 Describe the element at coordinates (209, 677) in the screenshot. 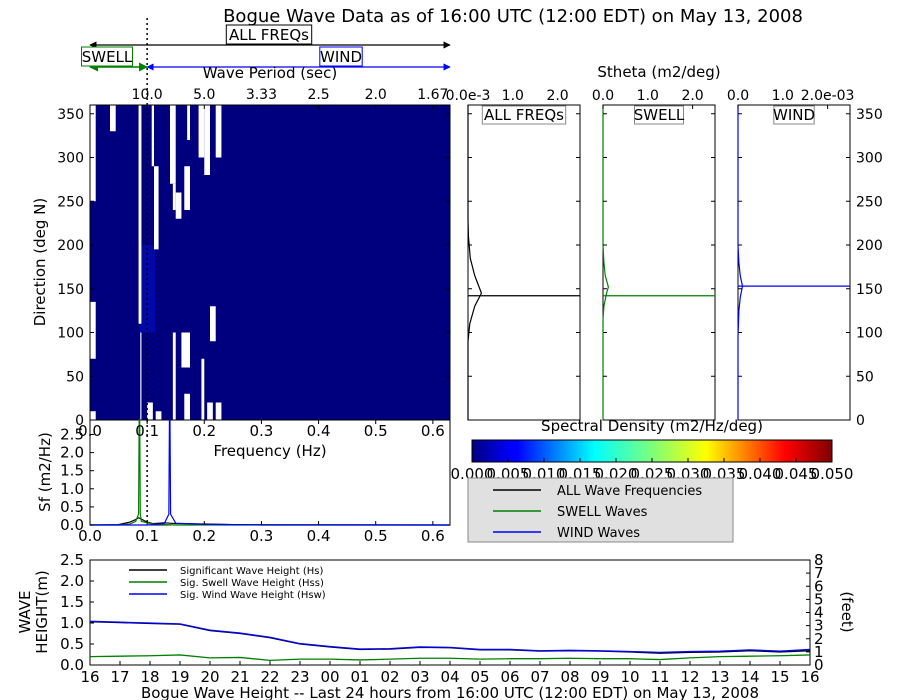

I see `history-hour-label: 20` at that location.